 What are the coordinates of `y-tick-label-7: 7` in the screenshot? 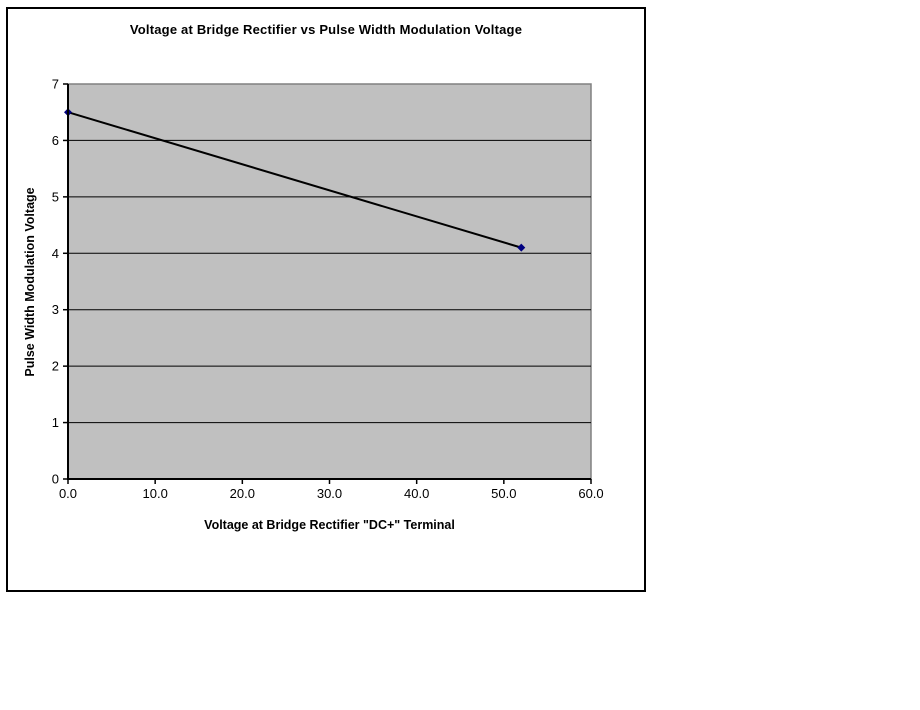 It's located at (55, 84).